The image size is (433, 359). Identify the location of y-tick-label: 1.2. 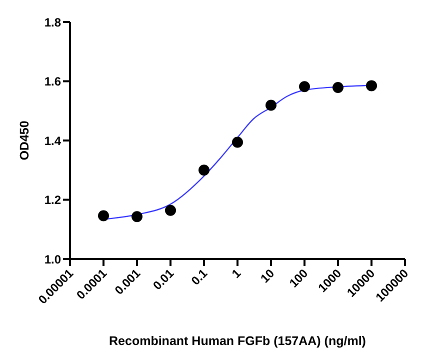
(53, 200).